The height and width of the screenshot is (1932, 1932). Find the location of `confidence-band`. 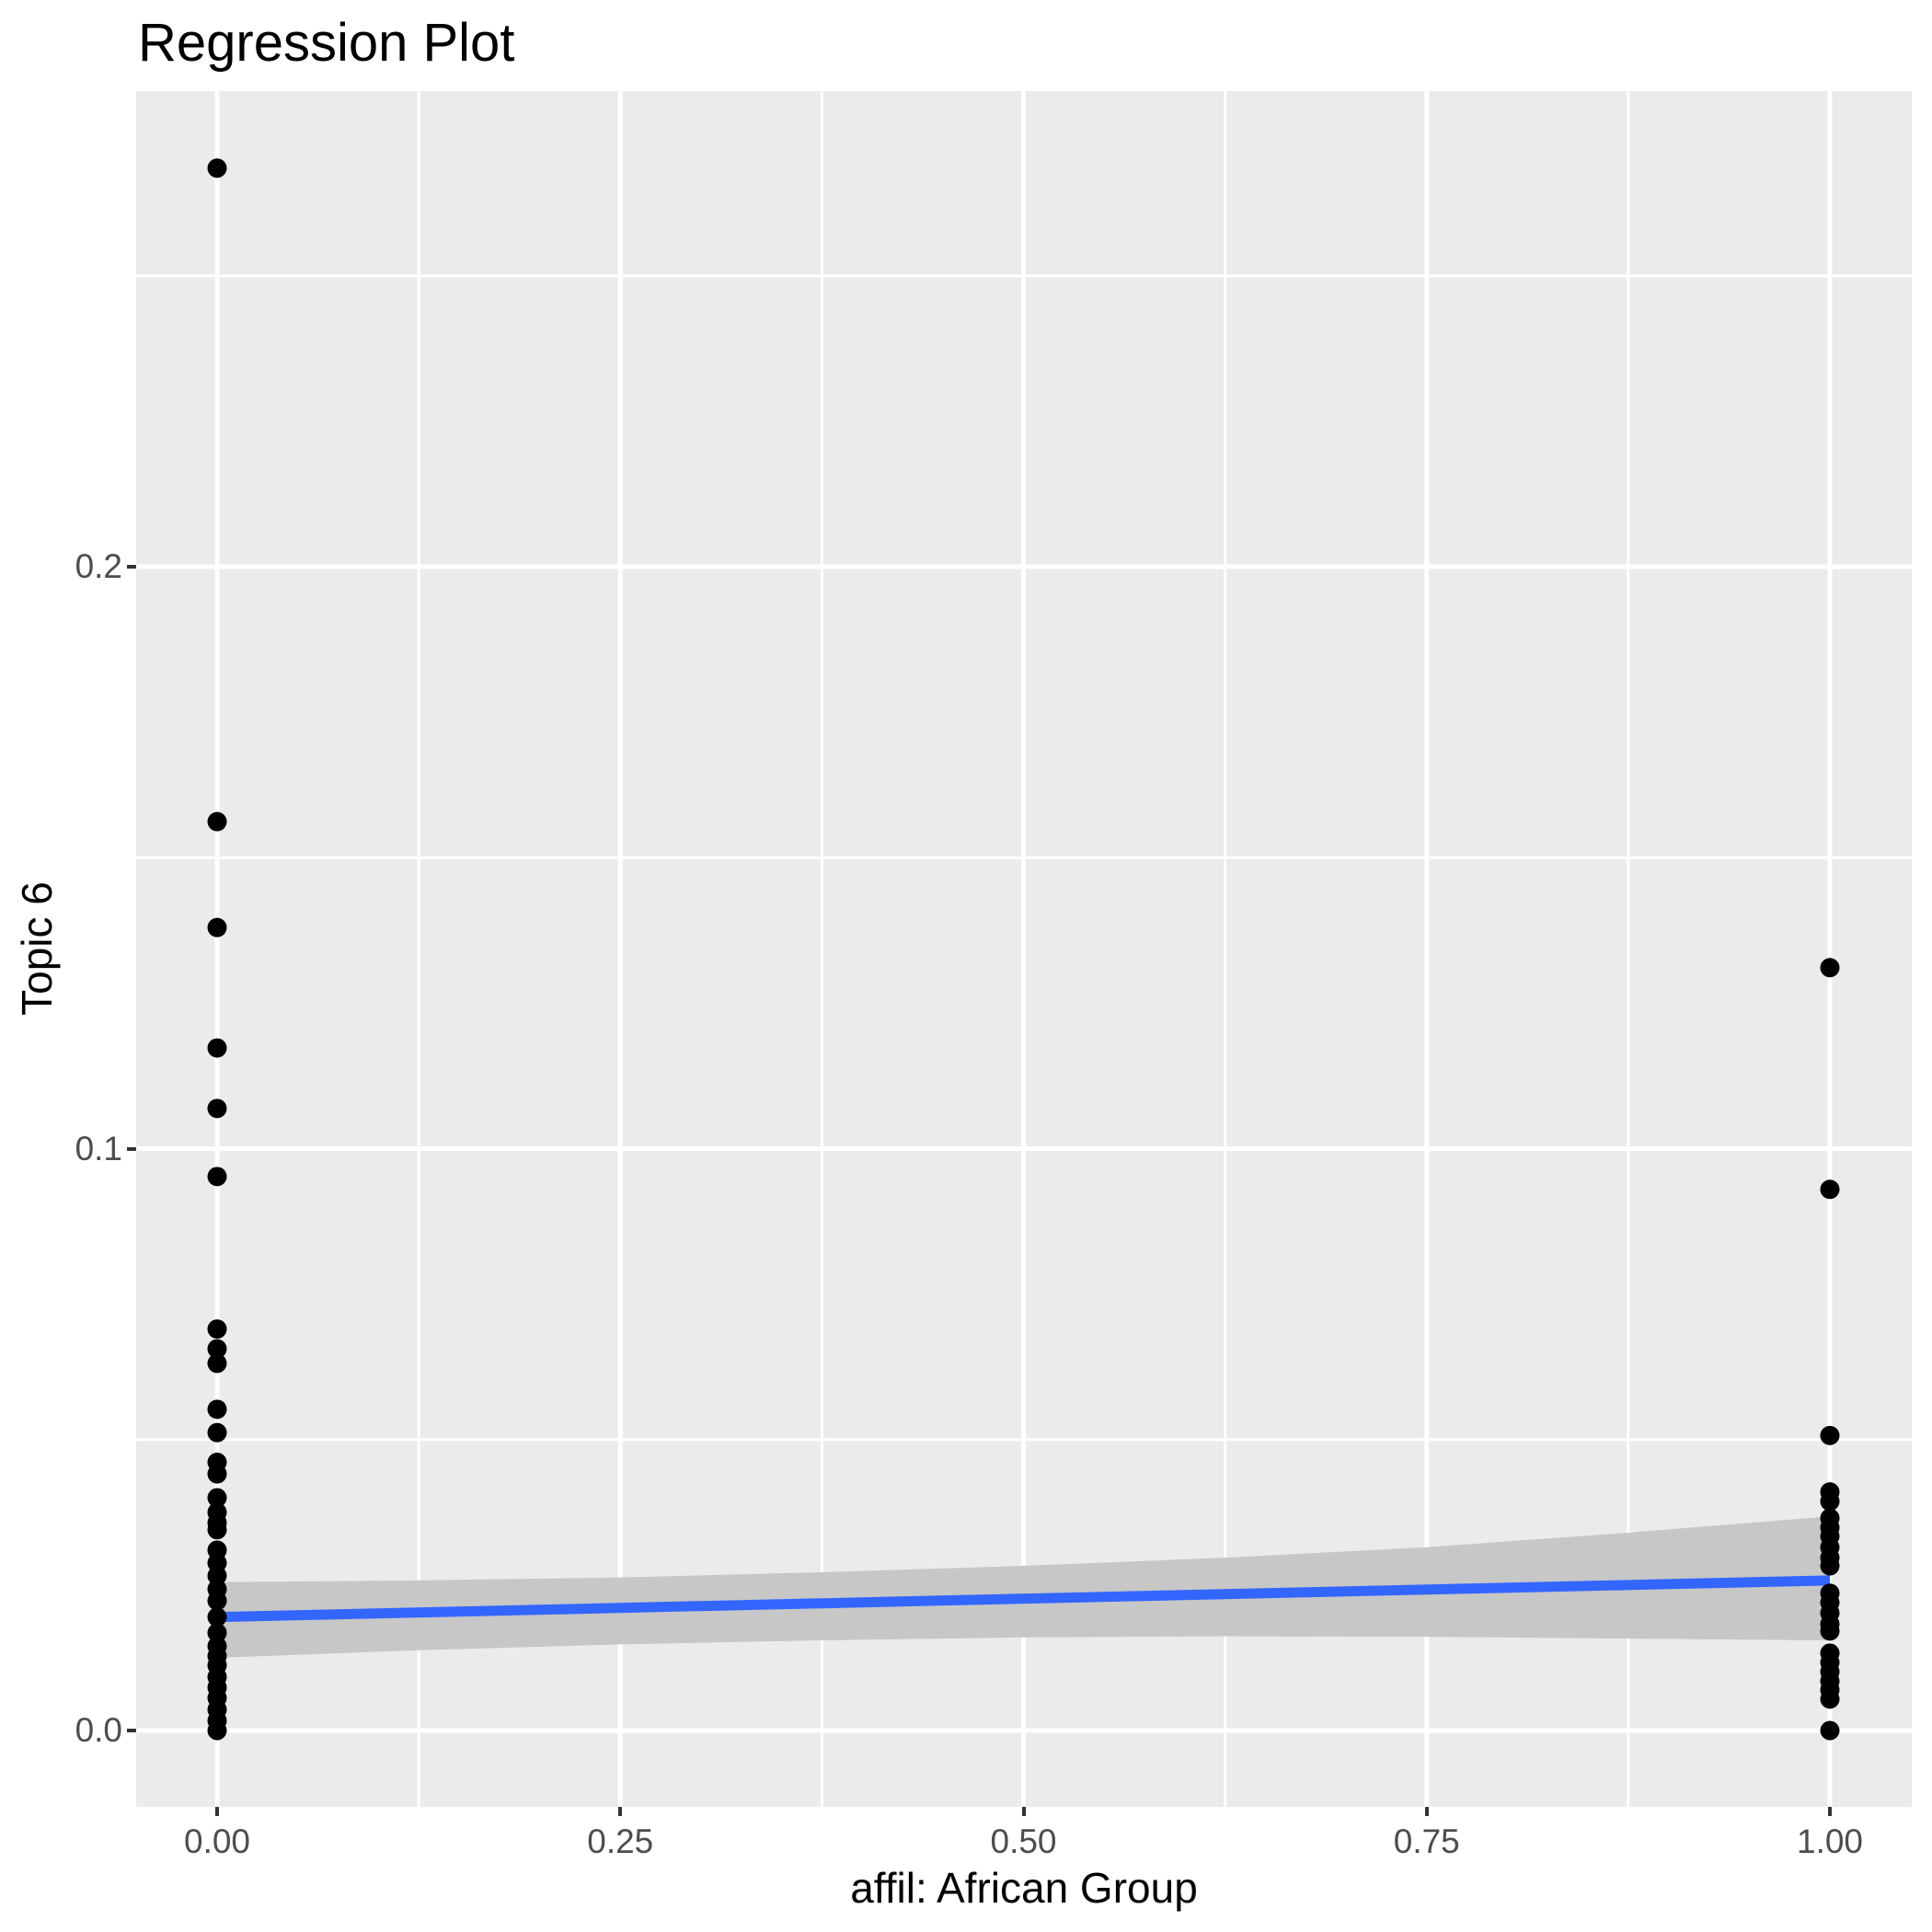

confidence-band is located at coordinates (1023, 1587).